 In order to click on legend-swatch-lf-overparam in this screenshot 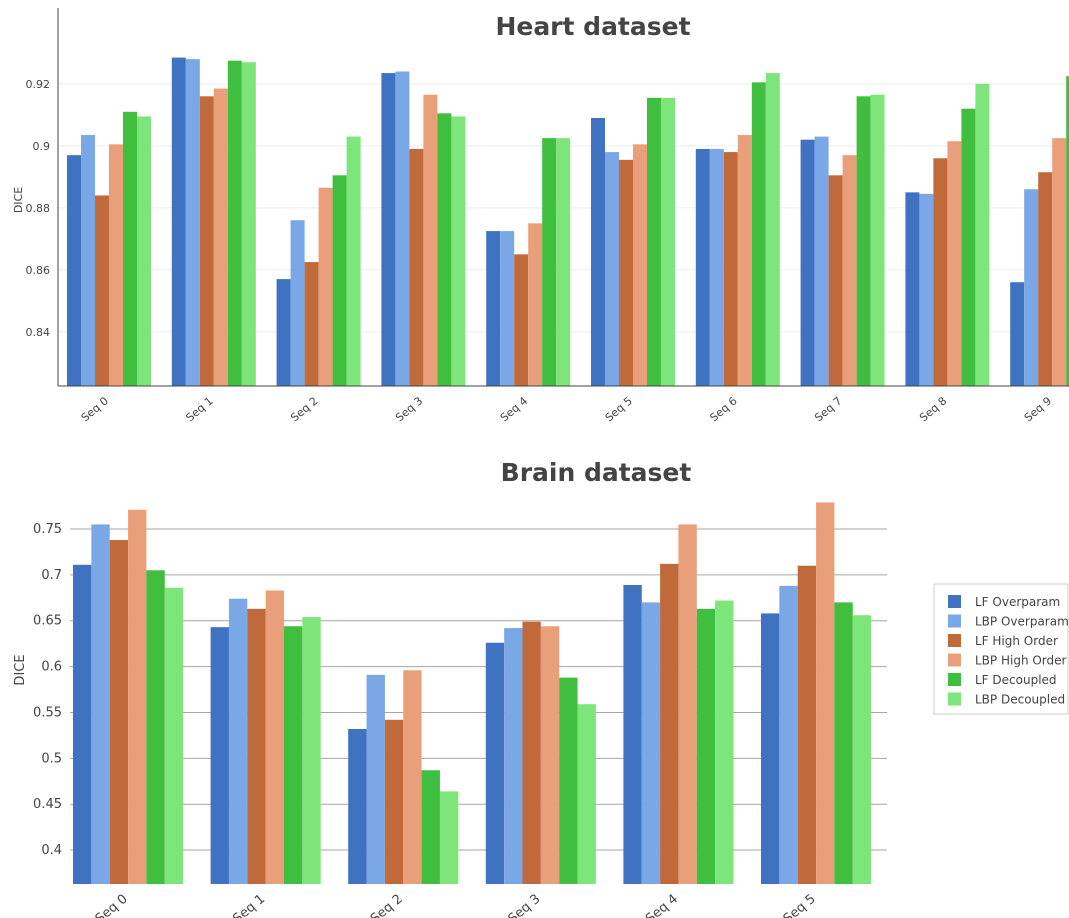, I will do `click(954, 601)`.